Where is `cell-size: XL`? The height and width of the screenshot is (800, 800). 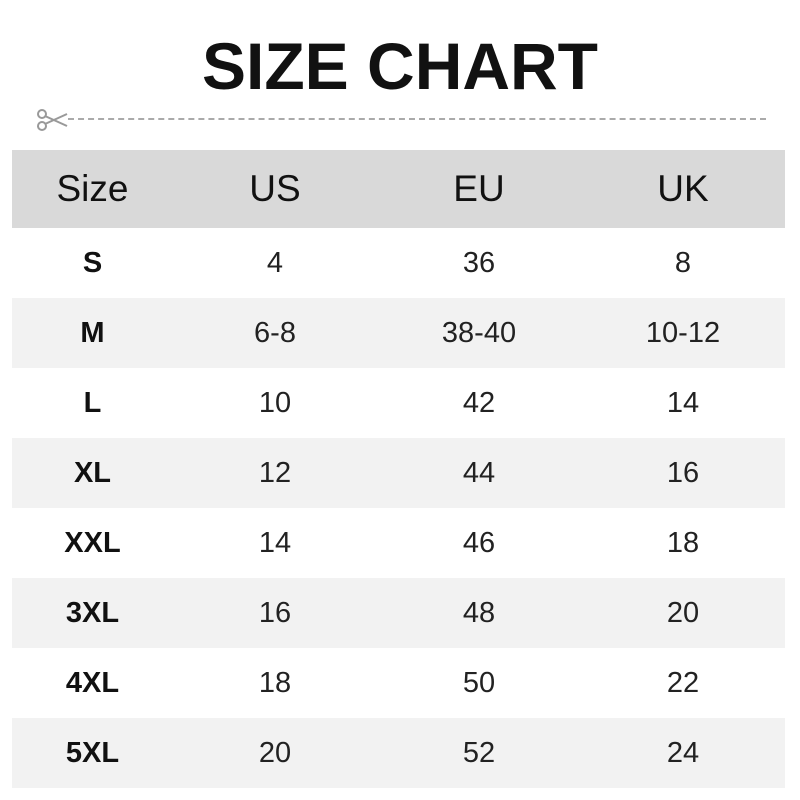
cell-size: XL is located at coordinates (92, 473).